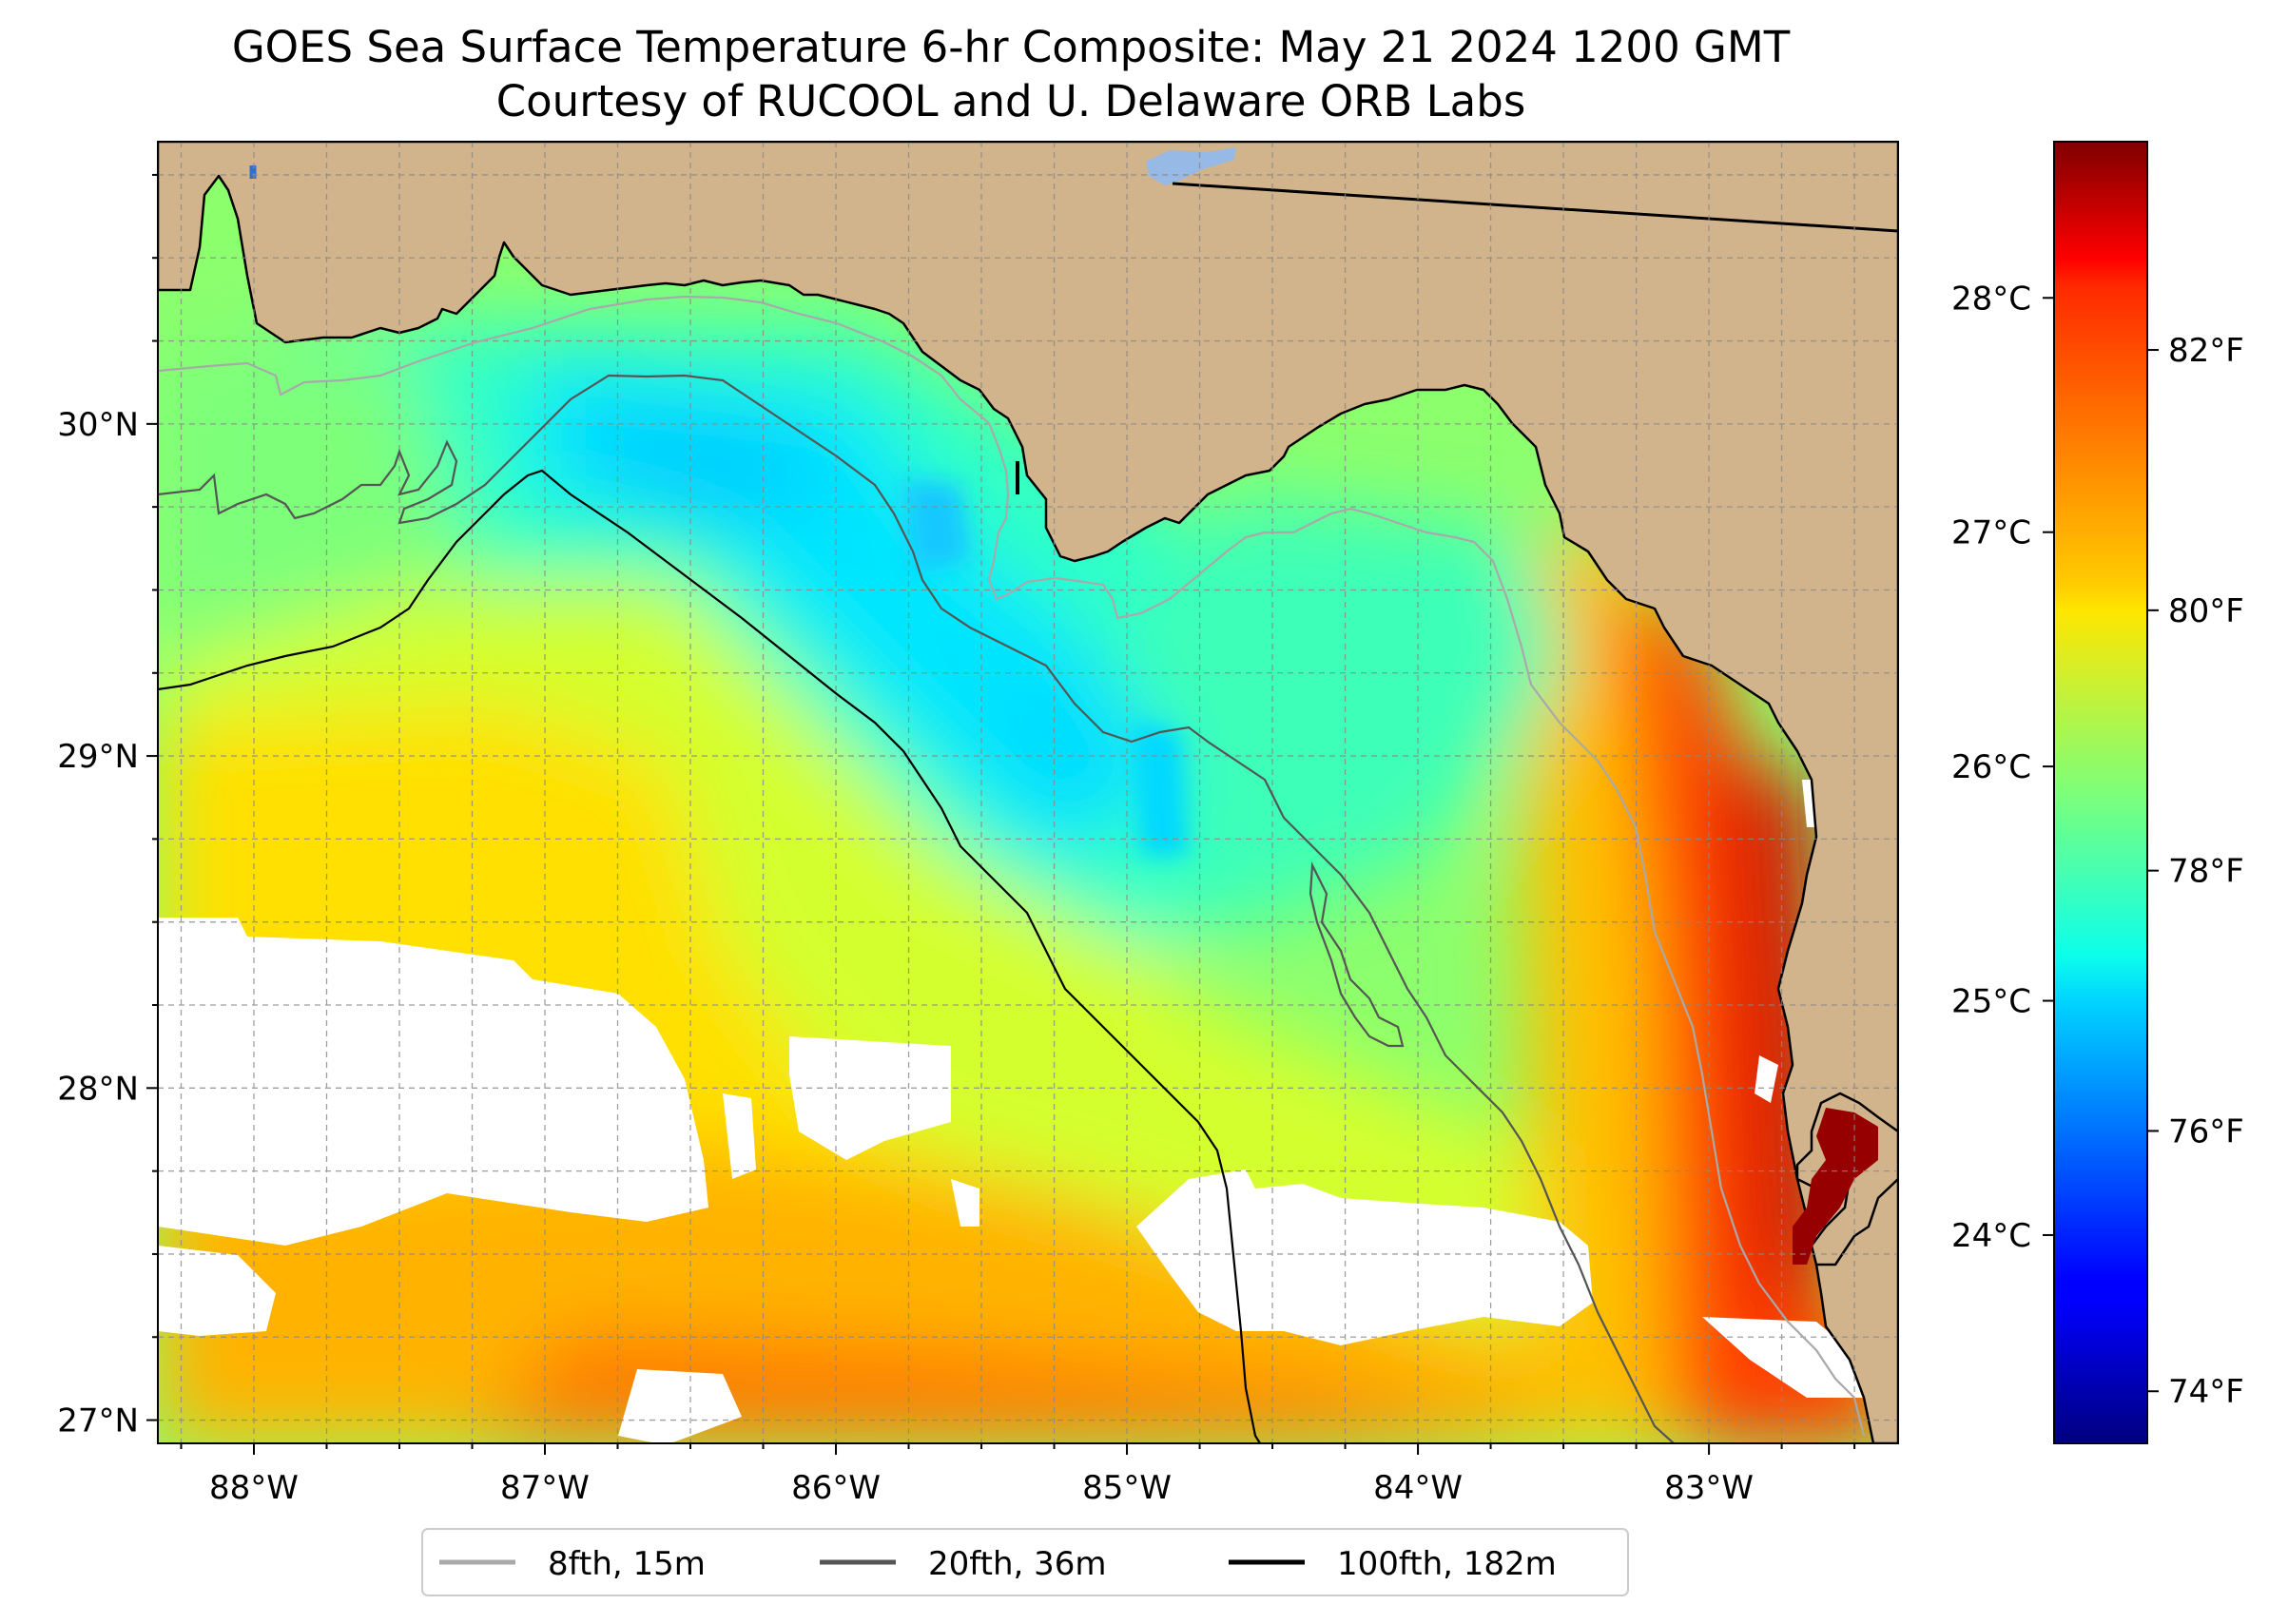  Describe the element at coordinates (98, 757) in the screenshot. I see `lat-tick-label: 29°N` at that location.